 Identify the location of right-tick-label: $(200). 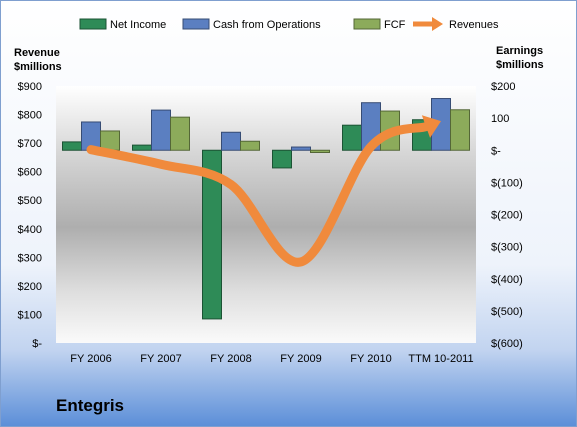
(507, 216).